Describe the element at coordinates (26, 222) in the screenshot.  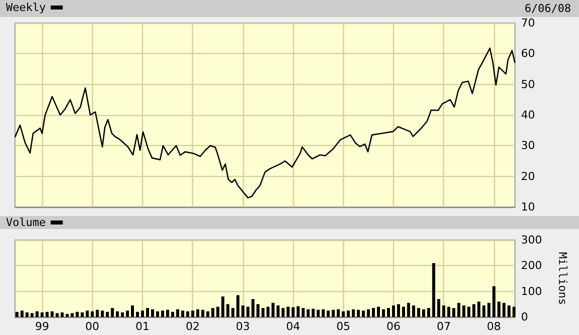
I see `legend-label: Volume` at that location.